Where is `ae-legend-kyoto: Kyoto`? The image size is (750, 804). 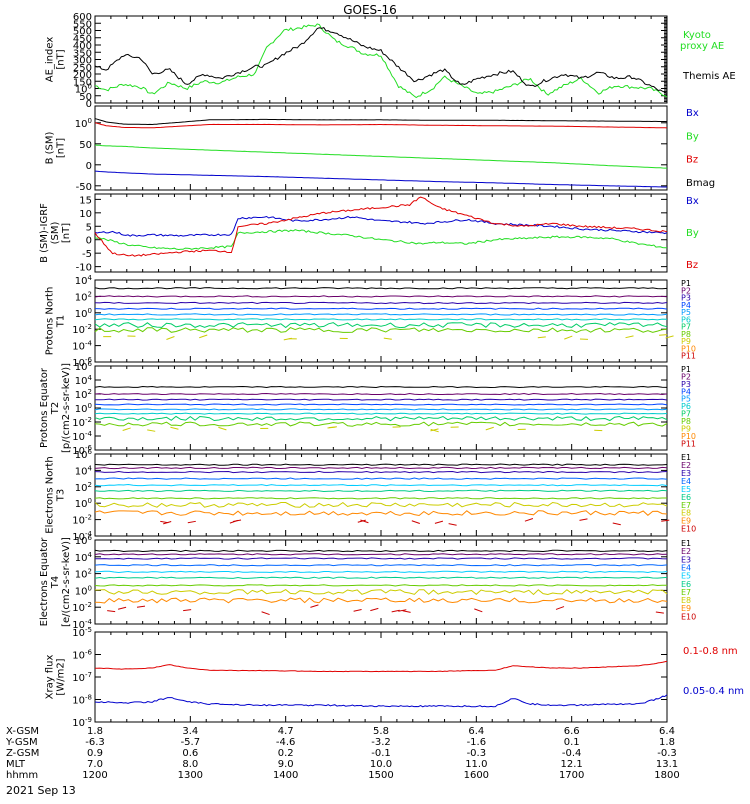
ae-legend-kyoto: Kyoto is located at coordinates (697, 35).